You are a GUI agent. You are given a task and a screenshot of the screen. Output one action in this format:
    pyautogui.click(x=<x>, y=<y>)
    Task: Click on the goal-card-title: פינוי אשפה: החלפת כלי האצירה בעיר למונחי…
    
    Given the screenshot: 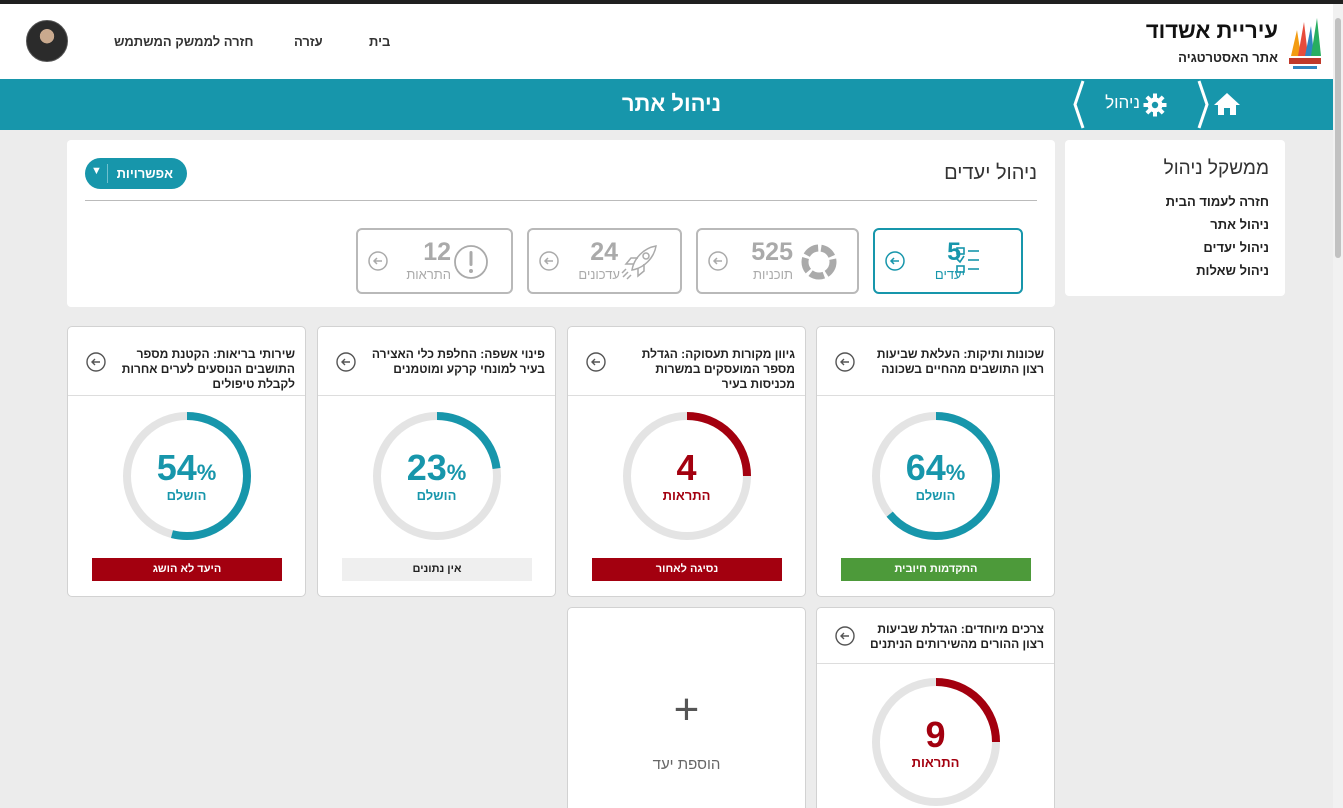 What is the action you would take?
    pyautogui.click(x=458, y=361)
    